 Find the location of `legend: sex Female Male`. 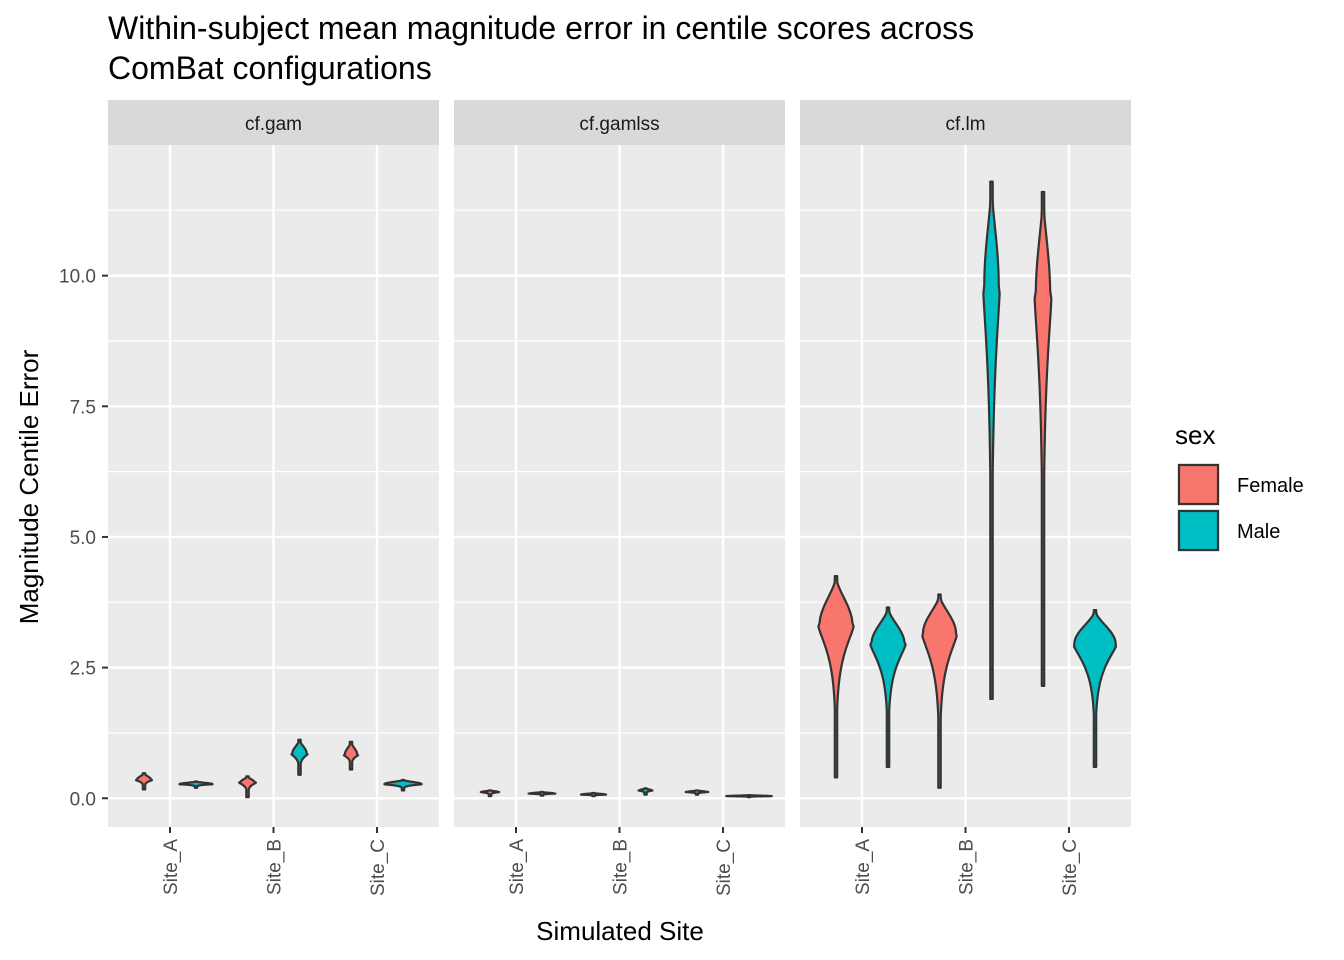

legend: sex Female Male is located at coordinates (1239, 486).